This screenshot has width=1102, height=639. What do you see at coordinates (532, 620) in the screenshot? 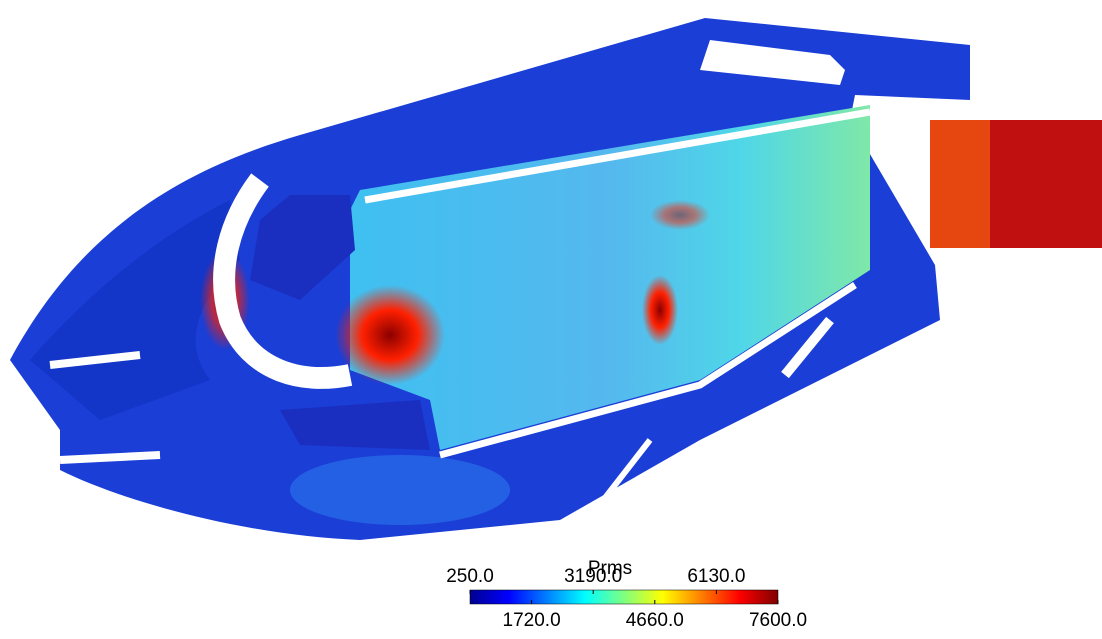
I see `tick-label: 1720.0` at bounding box center [532, 620].